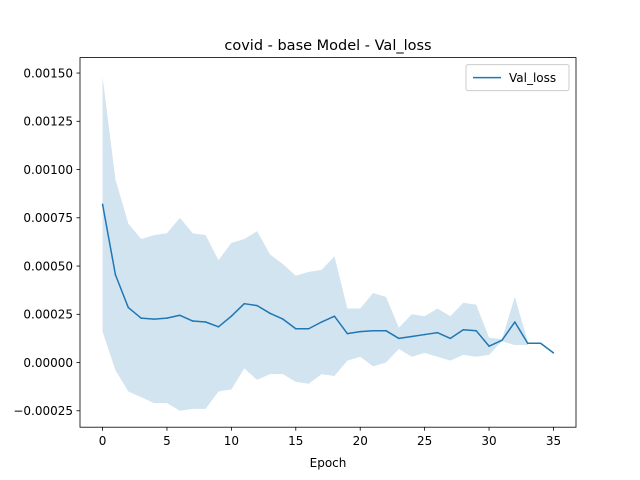 The height and width of the screenshot is (480, 640). I want to click on legend: Val_loss, so click(517, 78).